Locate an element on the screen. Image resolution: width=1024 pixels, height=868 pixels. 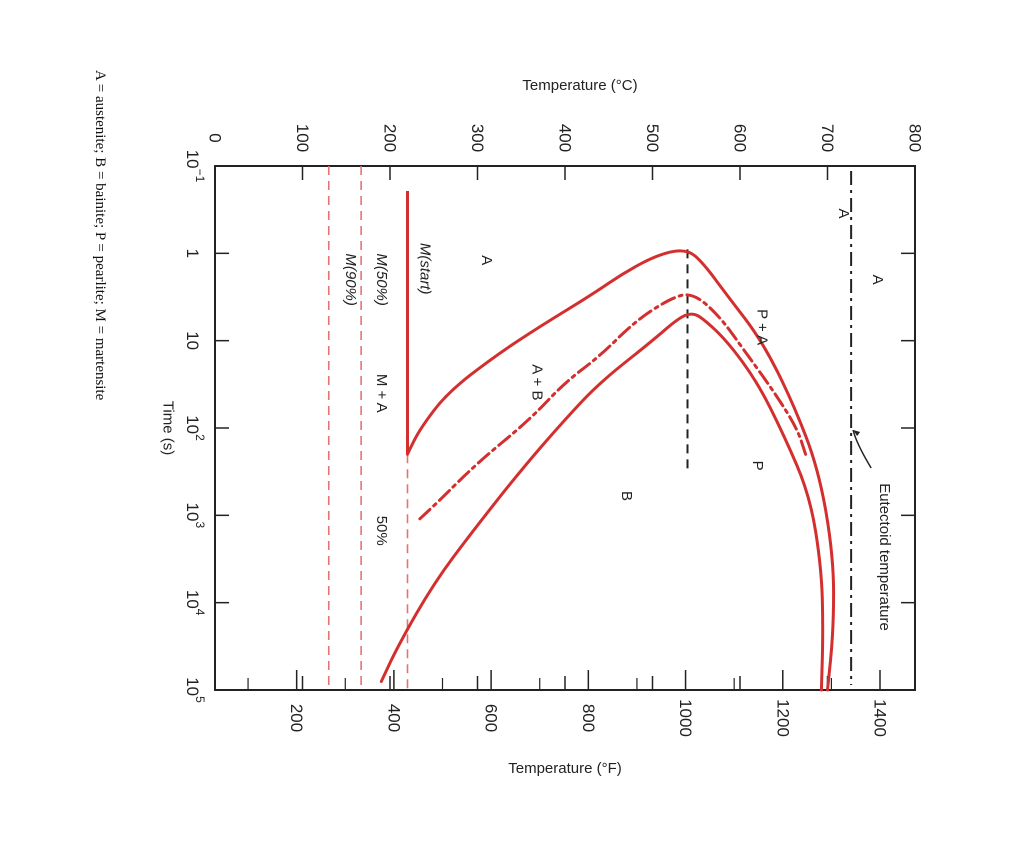
tick-label-celsius: 300 is located at coordinates (477, 138).